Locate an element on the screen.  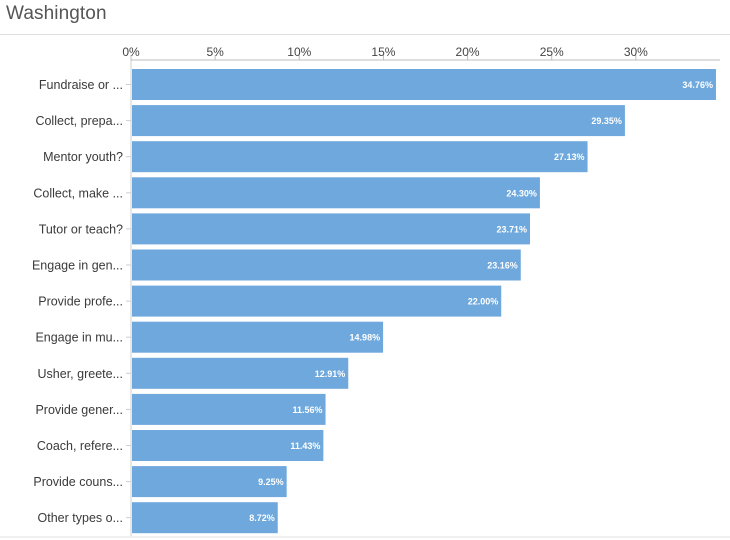
bar-value-label: 23.16% is located at coordinates (502, 266).